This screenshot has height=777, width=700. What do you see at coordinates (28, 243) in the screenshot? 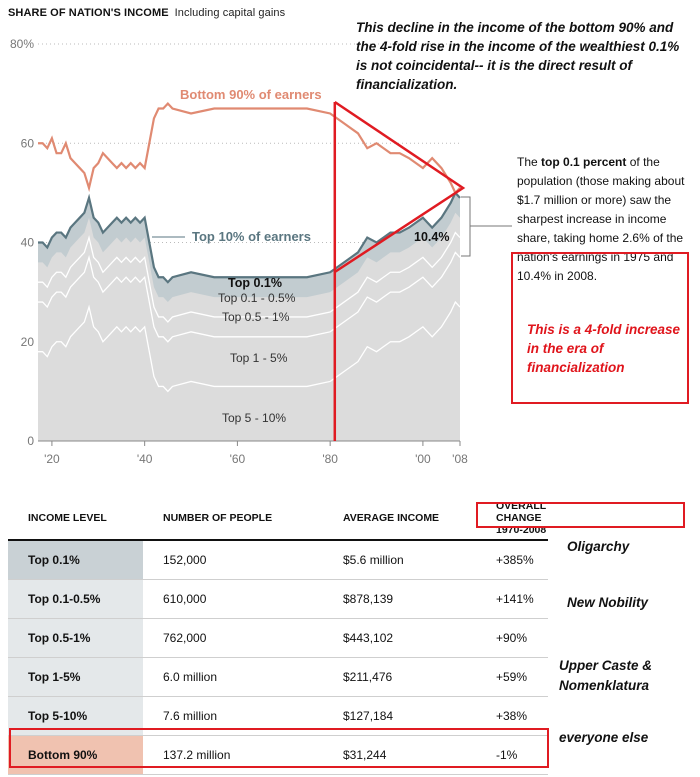
I see `y-tick-label: 40` at bounding box center [28, 243].